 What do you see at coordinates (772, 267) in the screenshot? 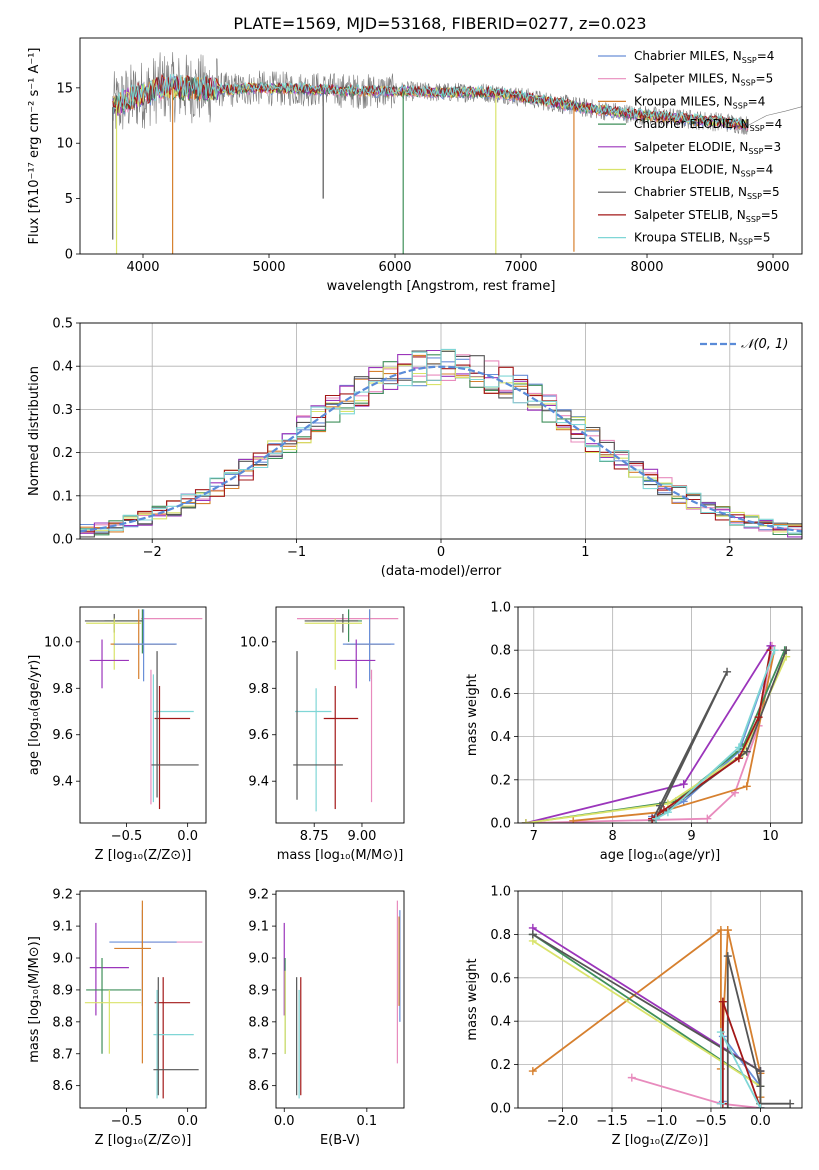
I see `x-tick-label: 9000` at bounding box center [772, 267].